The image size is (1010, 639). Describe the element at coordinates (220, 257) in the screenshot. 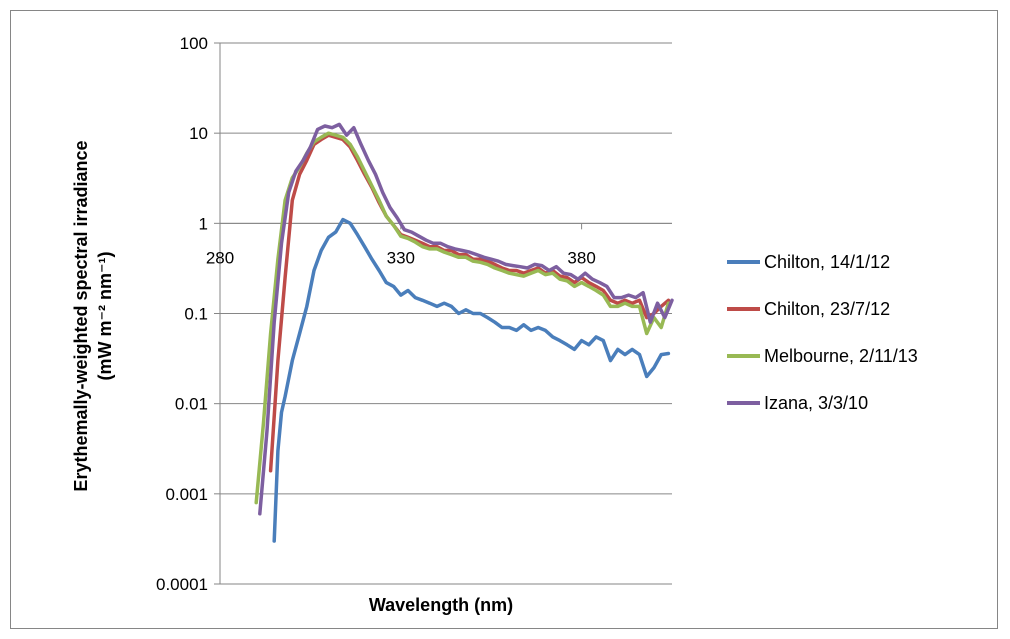

I see `x-tick-label: 280` at that location.